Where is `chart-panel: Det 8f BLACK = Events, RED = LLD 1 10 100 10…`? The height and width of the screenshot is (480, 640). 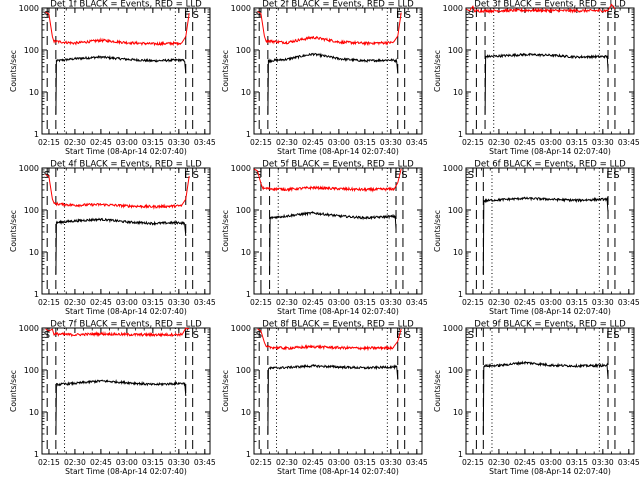
chart-panel: Det 8f BLACK = Events, RED = LLD 1 10 100 10… is located at coordinates (324, 398).